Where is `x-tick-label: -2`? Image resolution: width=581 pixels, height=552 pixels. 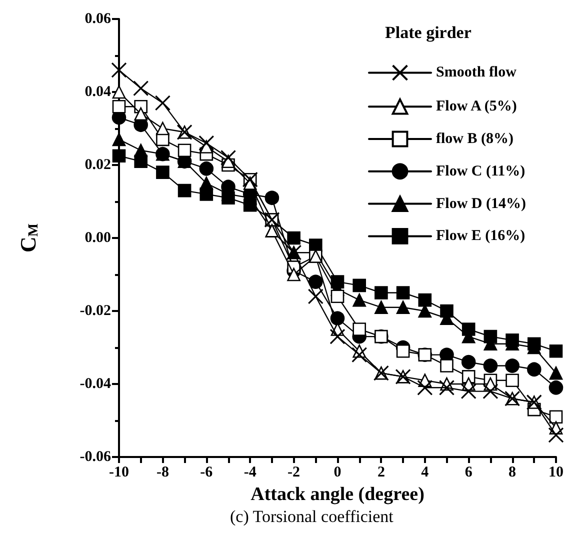
x-tick-label: -2 is located at coordinates (294, 472).